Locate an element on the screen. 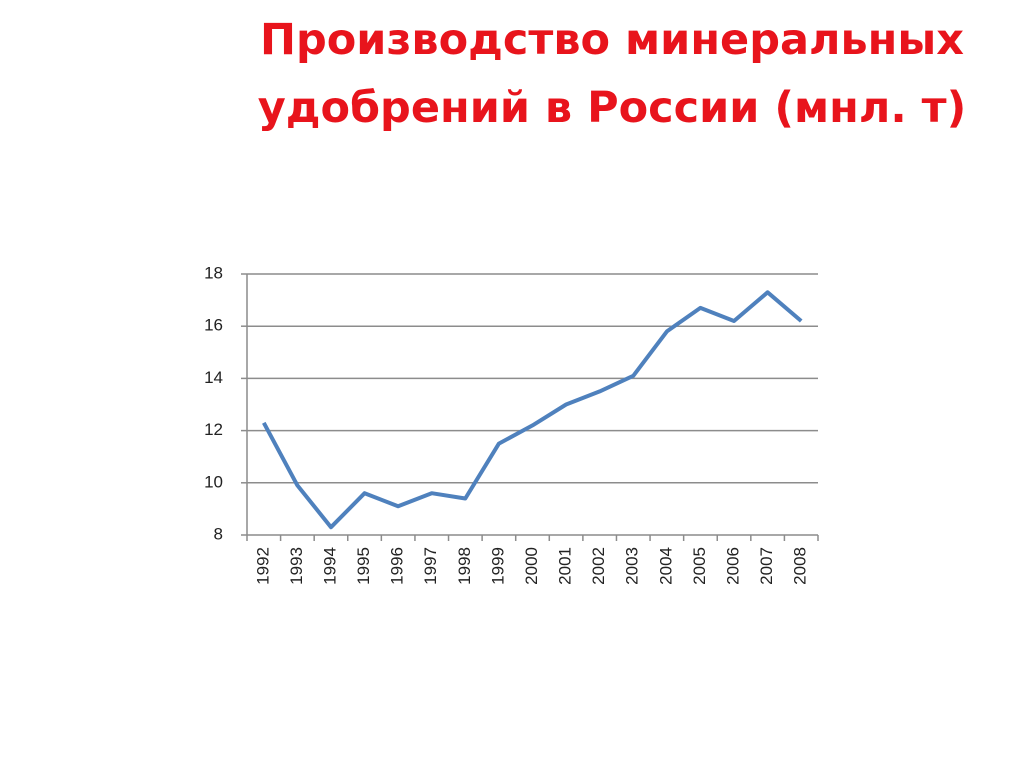 The height and width of the screenshot is (767, 1024). x-tick-label: 2005 is located at coordinates (699, 566).